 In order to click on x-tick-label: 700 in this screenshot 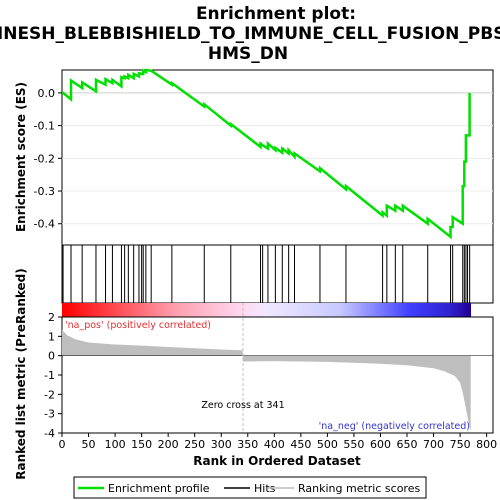, I will do `click(433, 444)`.